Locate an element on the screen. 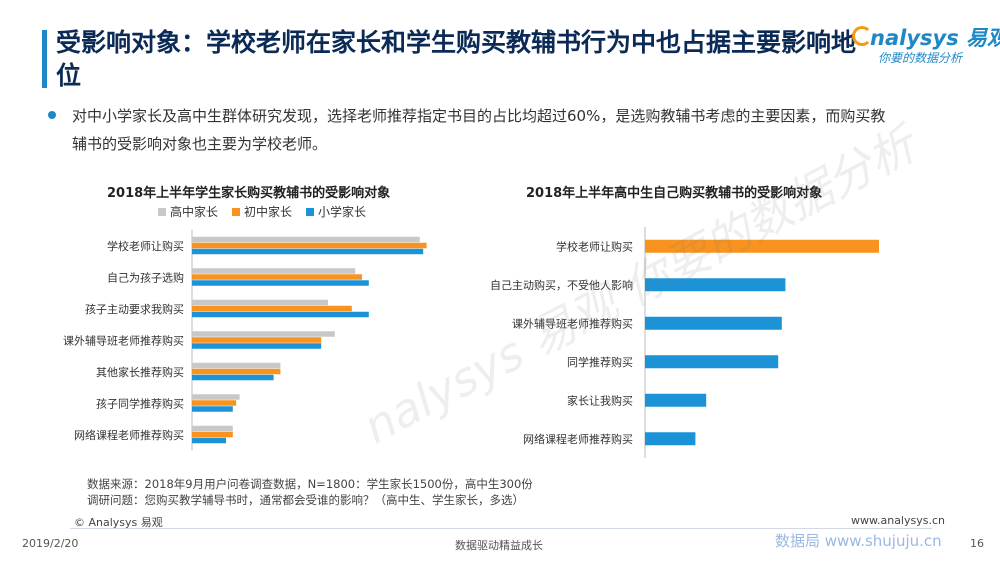 Image resolution: width=1000 pixels, height=563 pixels. site-watermark: 数据局 www.shujuju.cn is located at coordinates (858, 541).